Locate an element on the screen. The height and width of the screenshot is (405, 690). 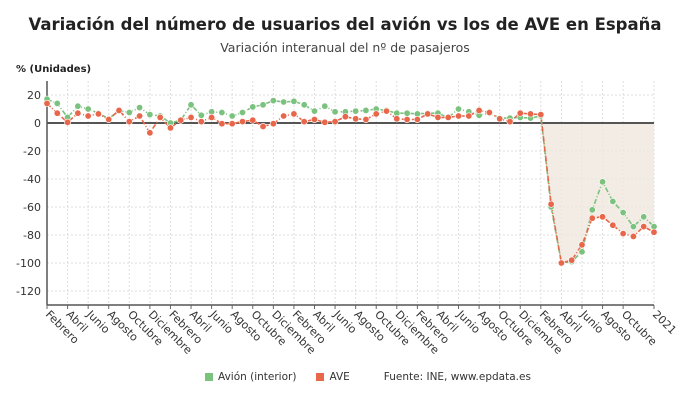
source-note: Fuente: INE, www.epdata.es is located at coordinates (457, 377).